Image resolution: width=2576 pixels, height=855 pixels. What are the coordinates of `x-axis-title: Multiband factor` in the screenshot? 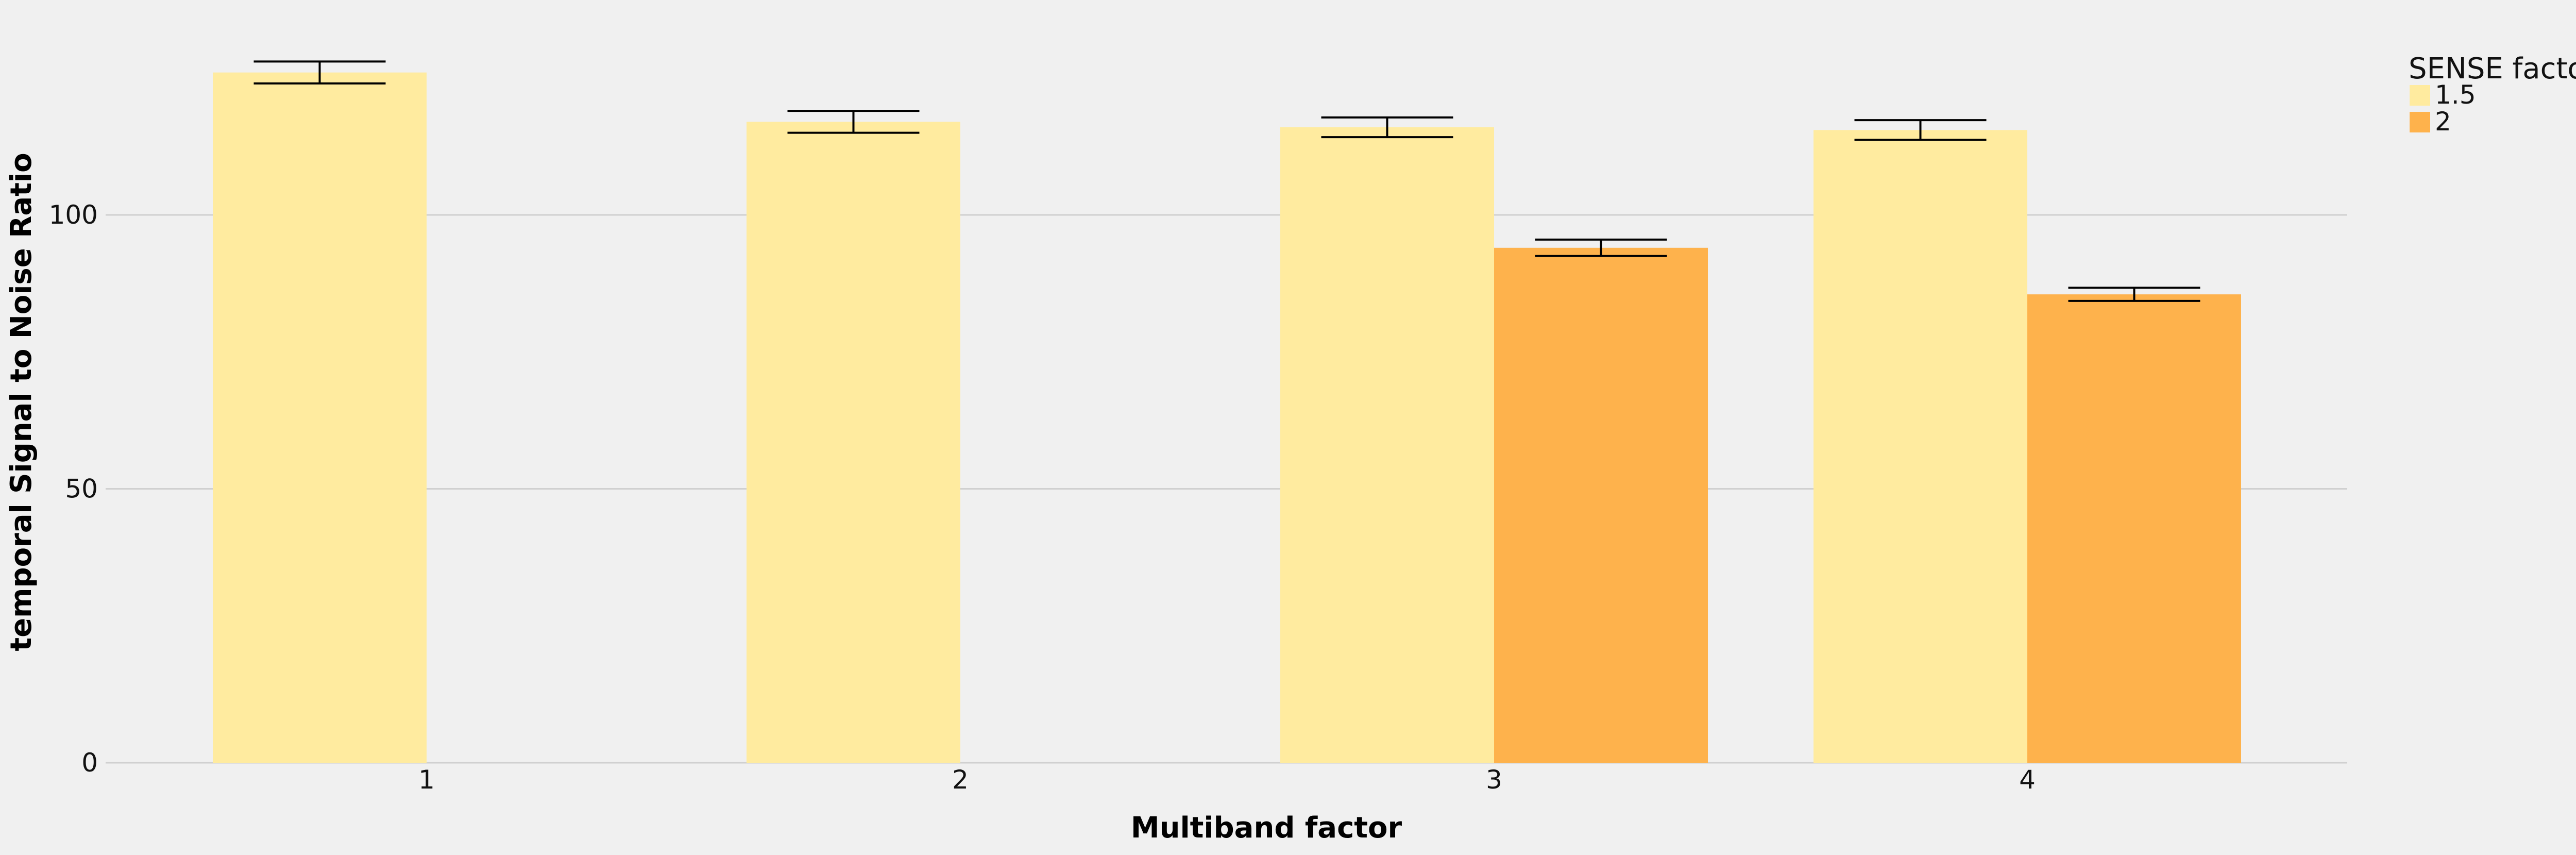 It's located at (1266, 828).